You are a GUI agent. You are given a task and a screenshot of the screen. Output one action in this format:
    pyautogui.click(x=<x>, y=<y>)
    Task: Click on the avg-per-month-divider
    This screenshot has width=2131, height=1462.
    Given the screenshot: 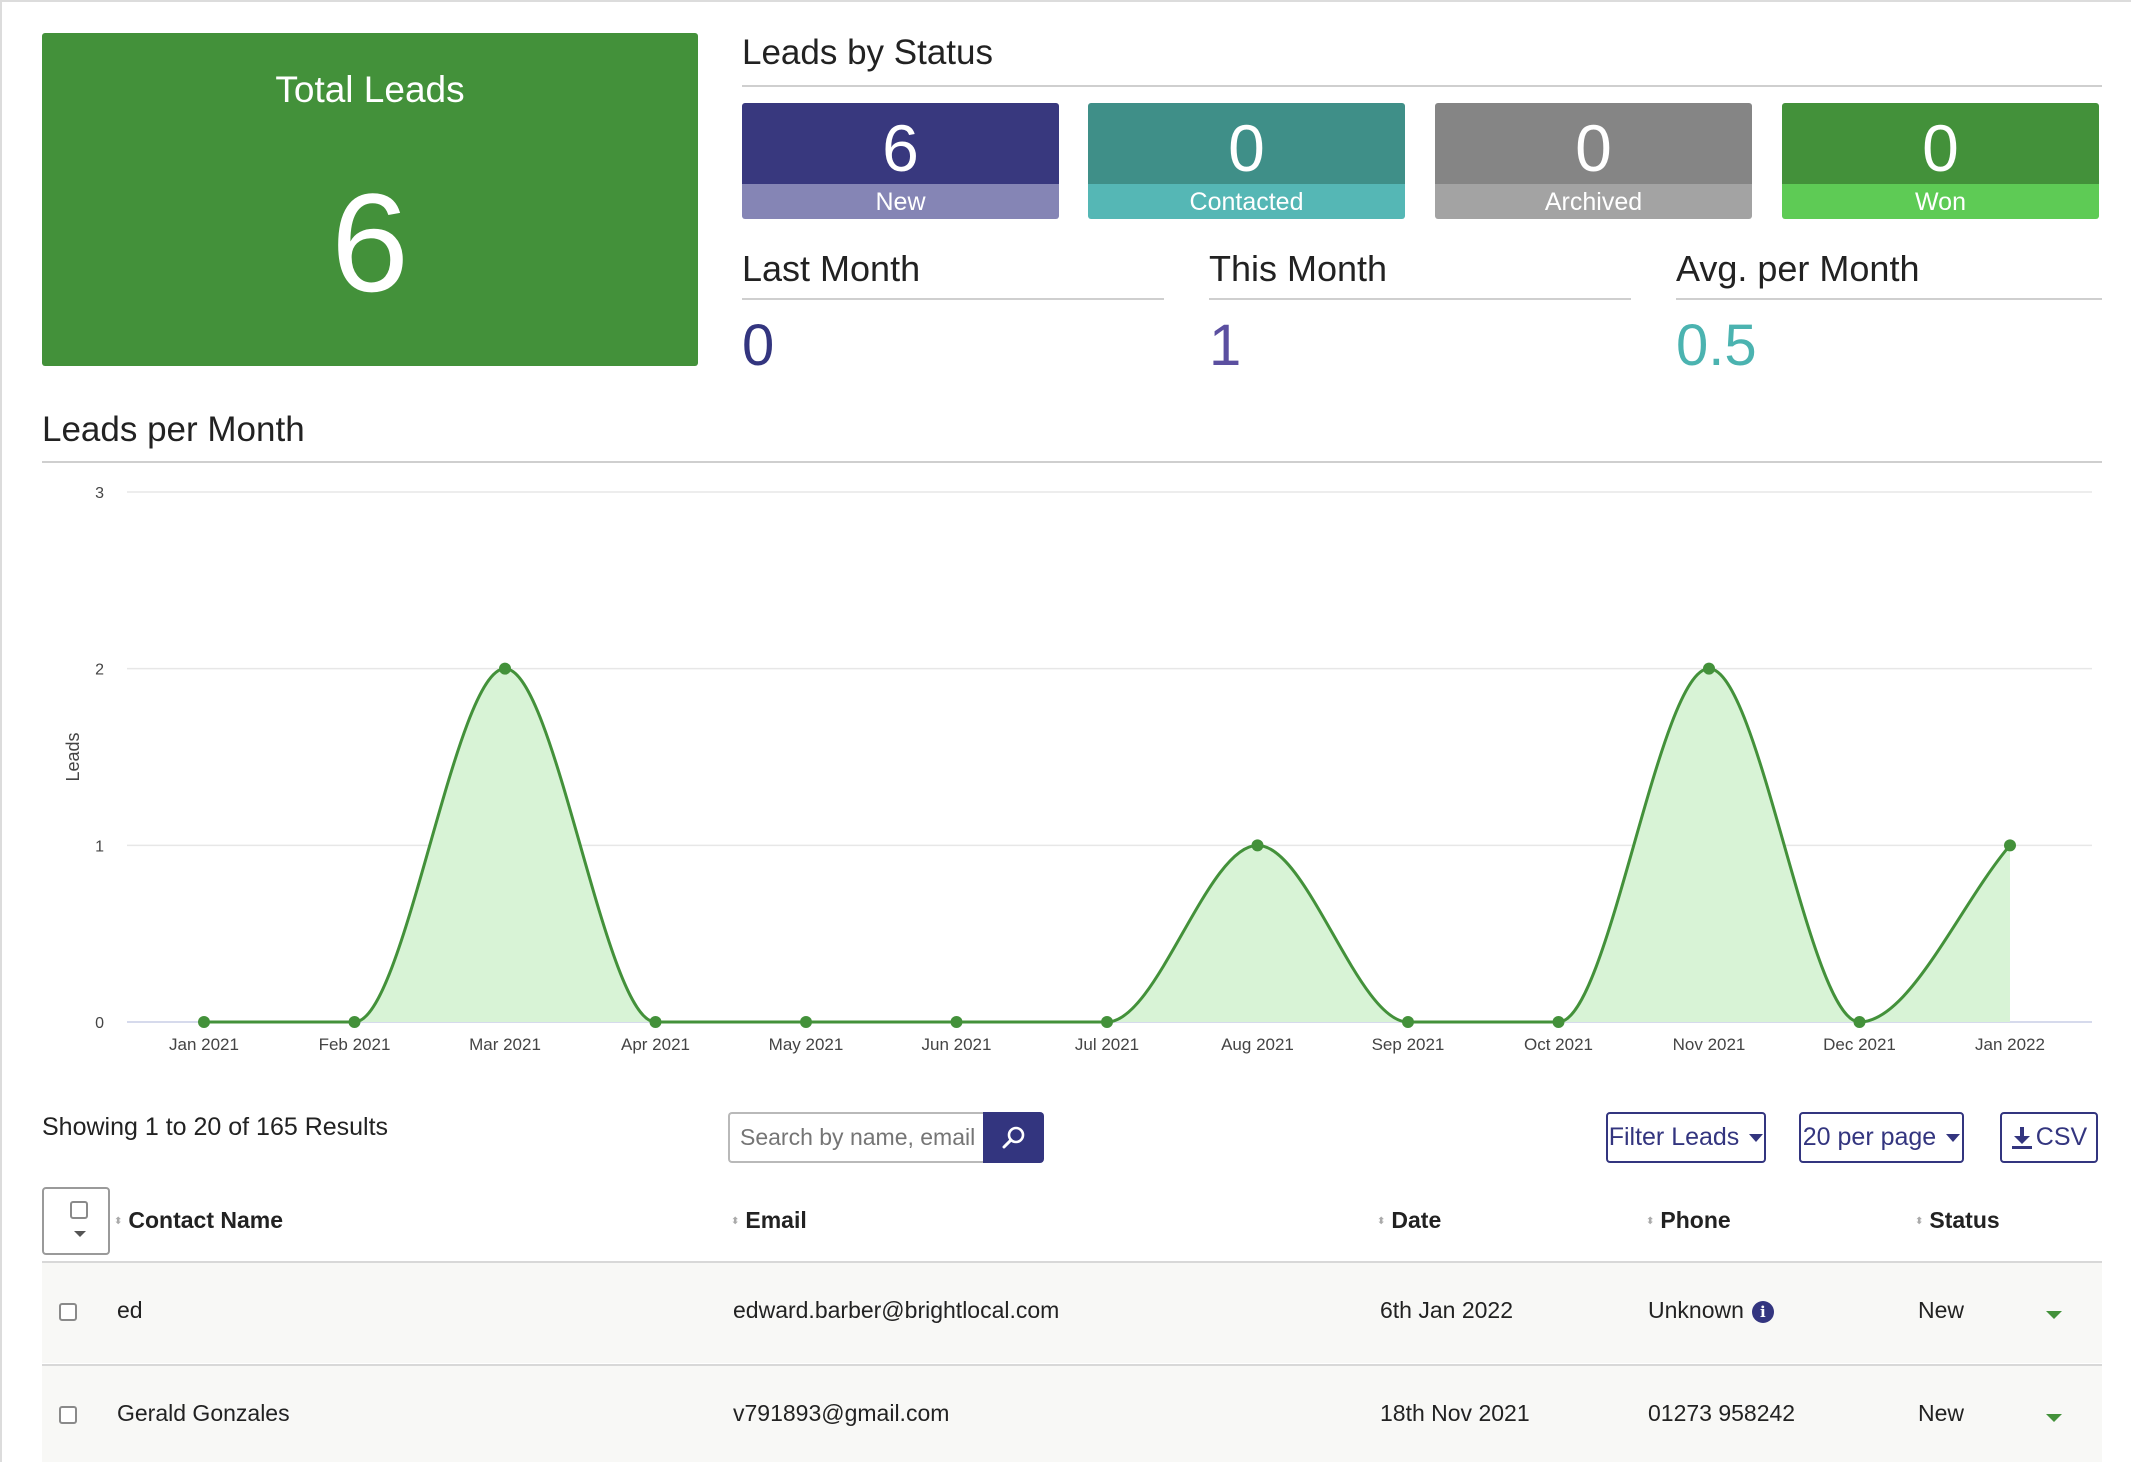 What is the action you would take?
    pyautogui.click(x=1889, y=299)
    